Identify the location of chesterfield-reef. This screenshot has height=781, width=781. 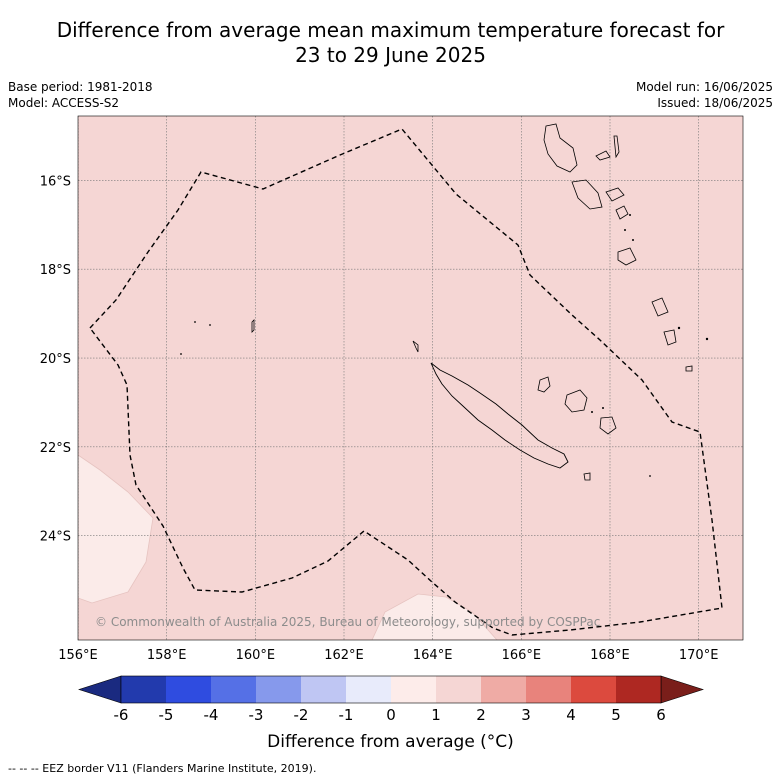
(253, 326).